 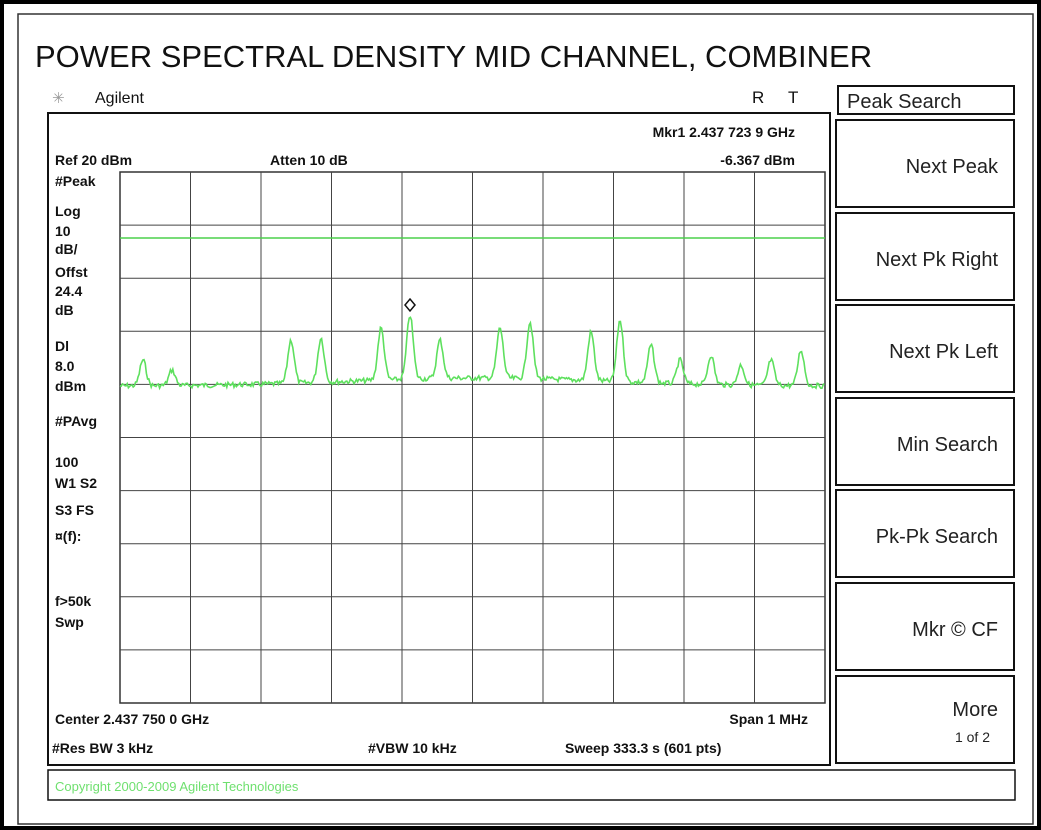 I want to click on status-t: T, so click(x=793, y=97).